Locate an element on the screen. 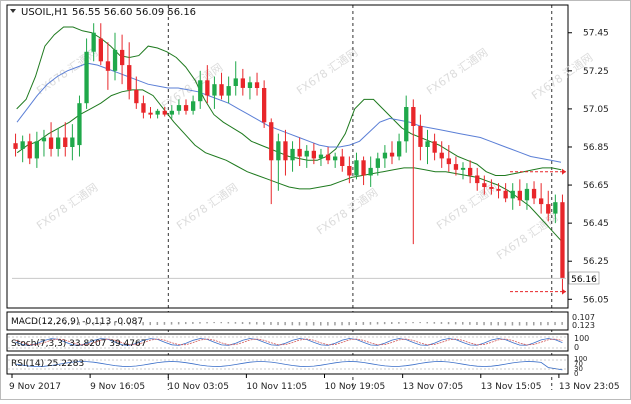 The width and height of the screenshot is (631, 404). low-marker-arrow is located at coordinates (564, 291).